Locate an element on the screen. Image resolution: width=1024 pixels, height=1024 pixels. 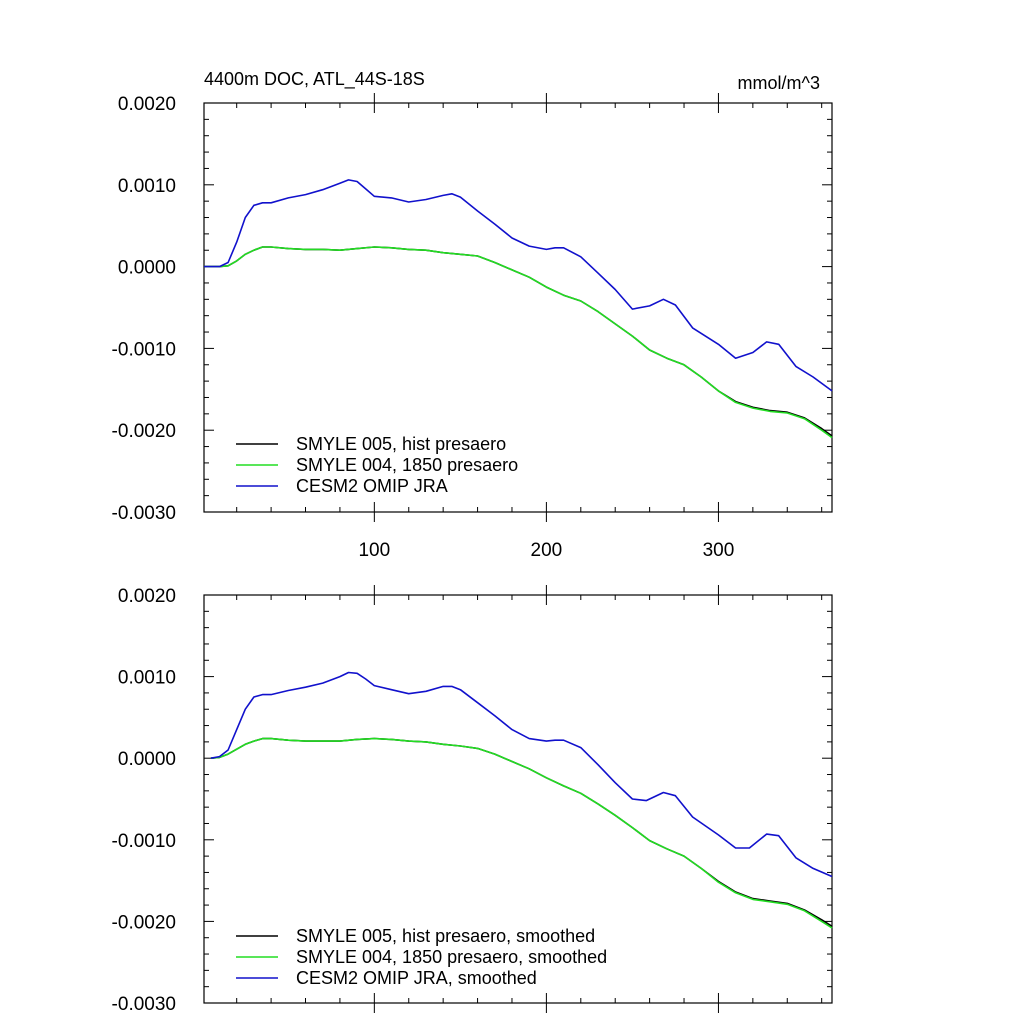
chart-title: 4400m DOC, ATL_44S-18S is located at coordinates (314, 79).